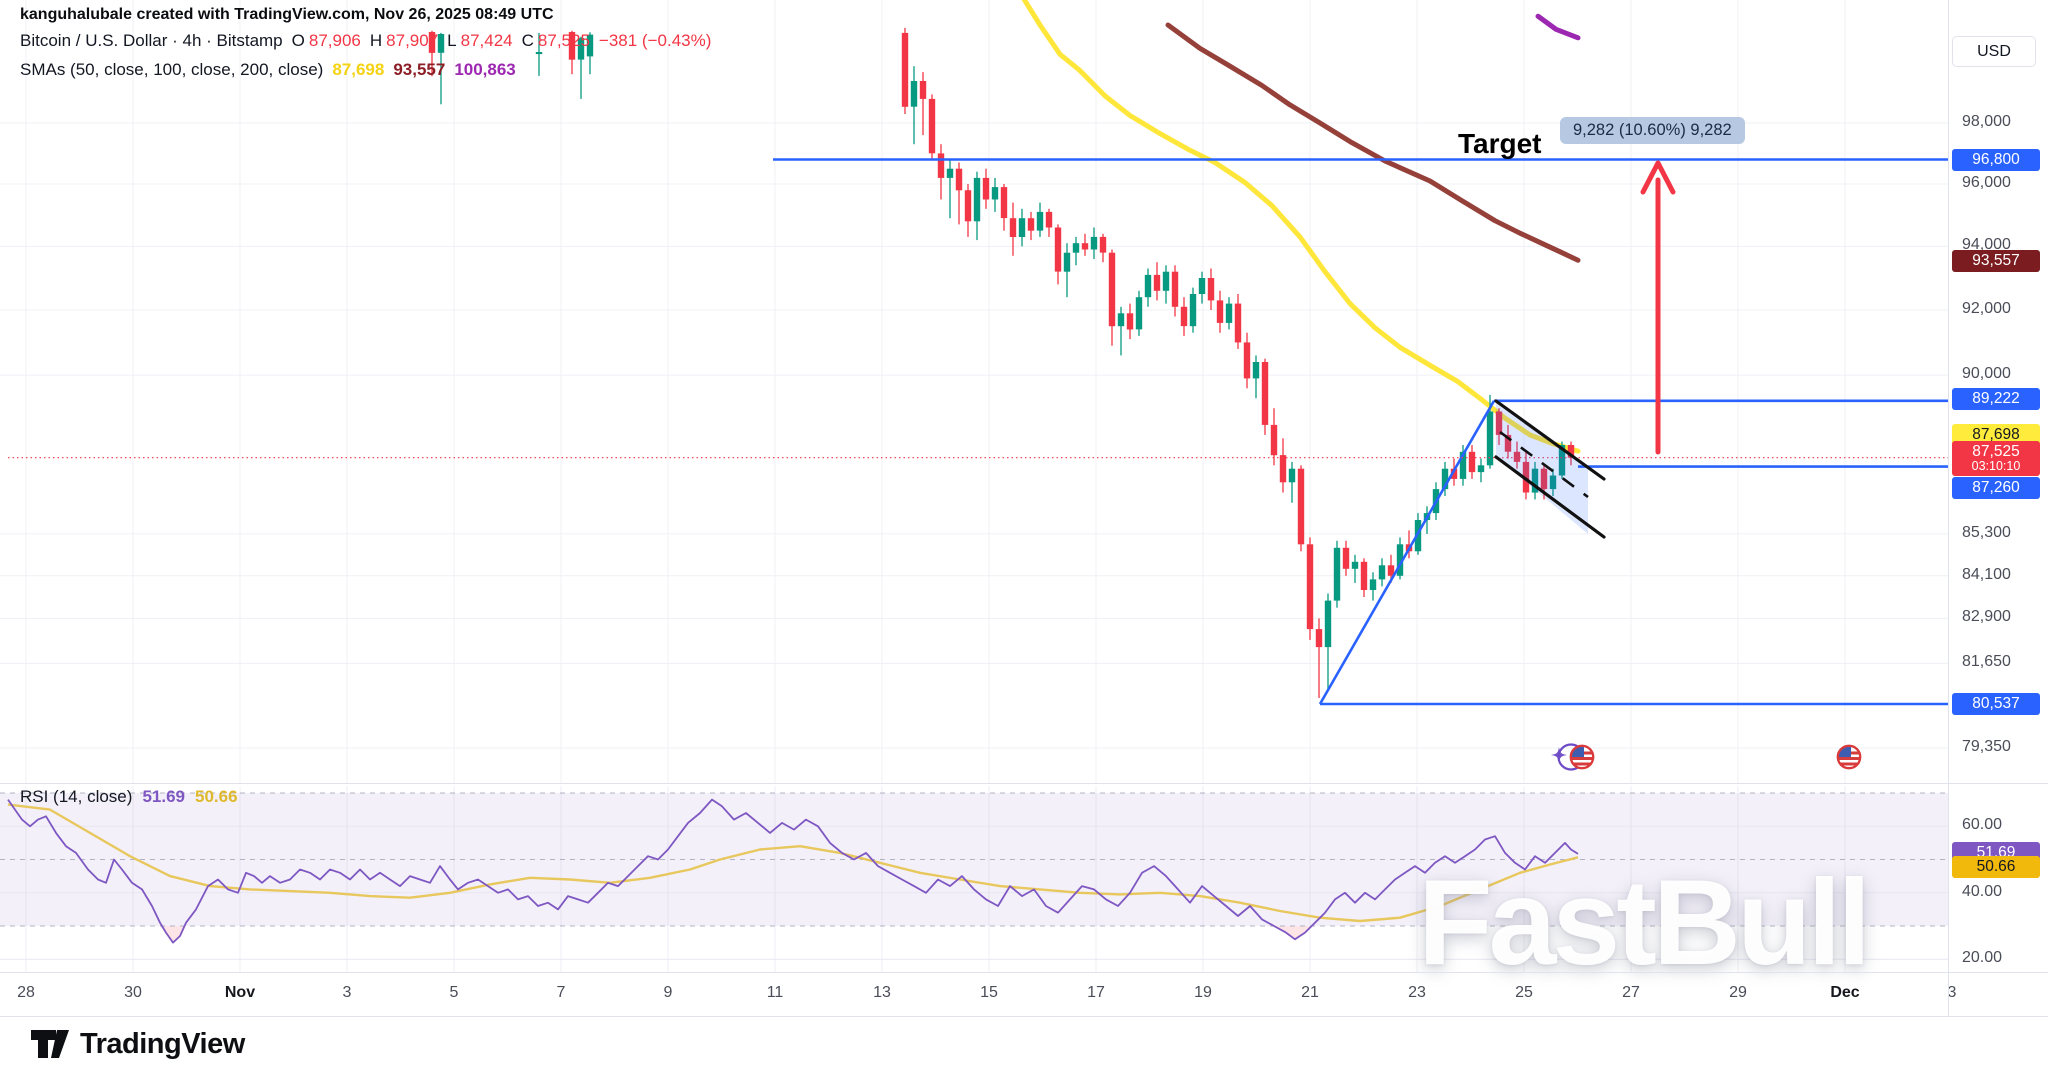 The image size is (2048, 1078). I want to click on price-badge: 93,557, so click(1996, 260).